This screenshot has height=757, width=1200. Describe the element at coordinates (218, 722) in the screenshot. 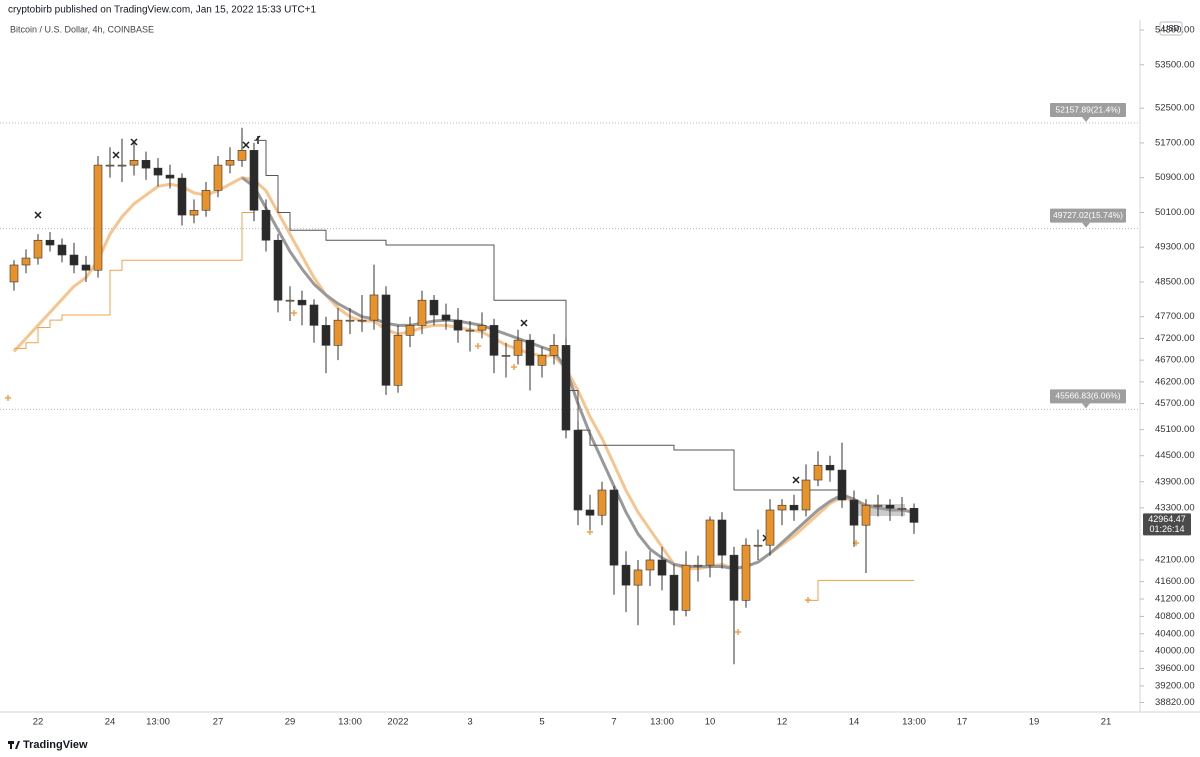

I see `x-tick-label: 27` at that location.